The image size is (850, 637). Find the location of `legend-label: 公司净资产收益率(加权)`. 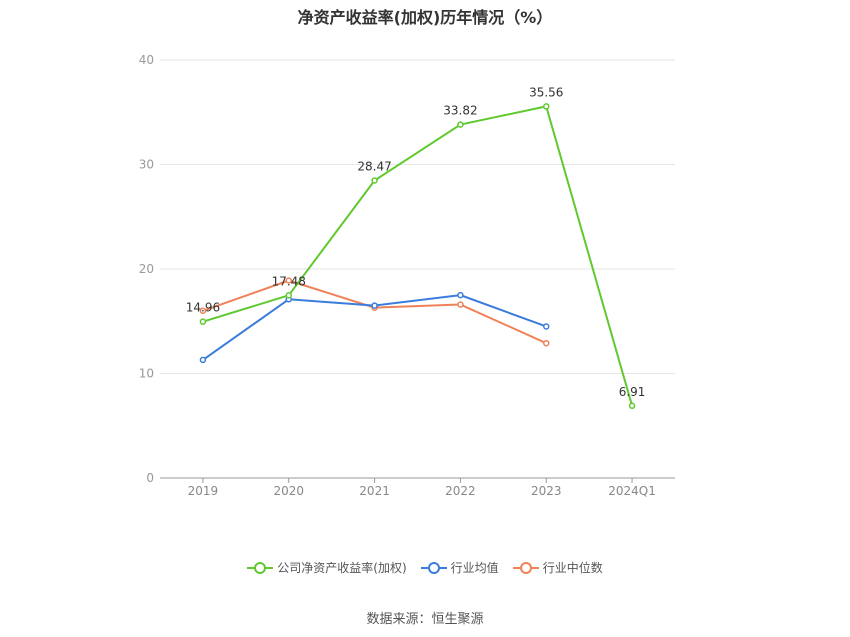

legend-label: 公司净资产收益率(加权) is located at coordinates (342, 568).